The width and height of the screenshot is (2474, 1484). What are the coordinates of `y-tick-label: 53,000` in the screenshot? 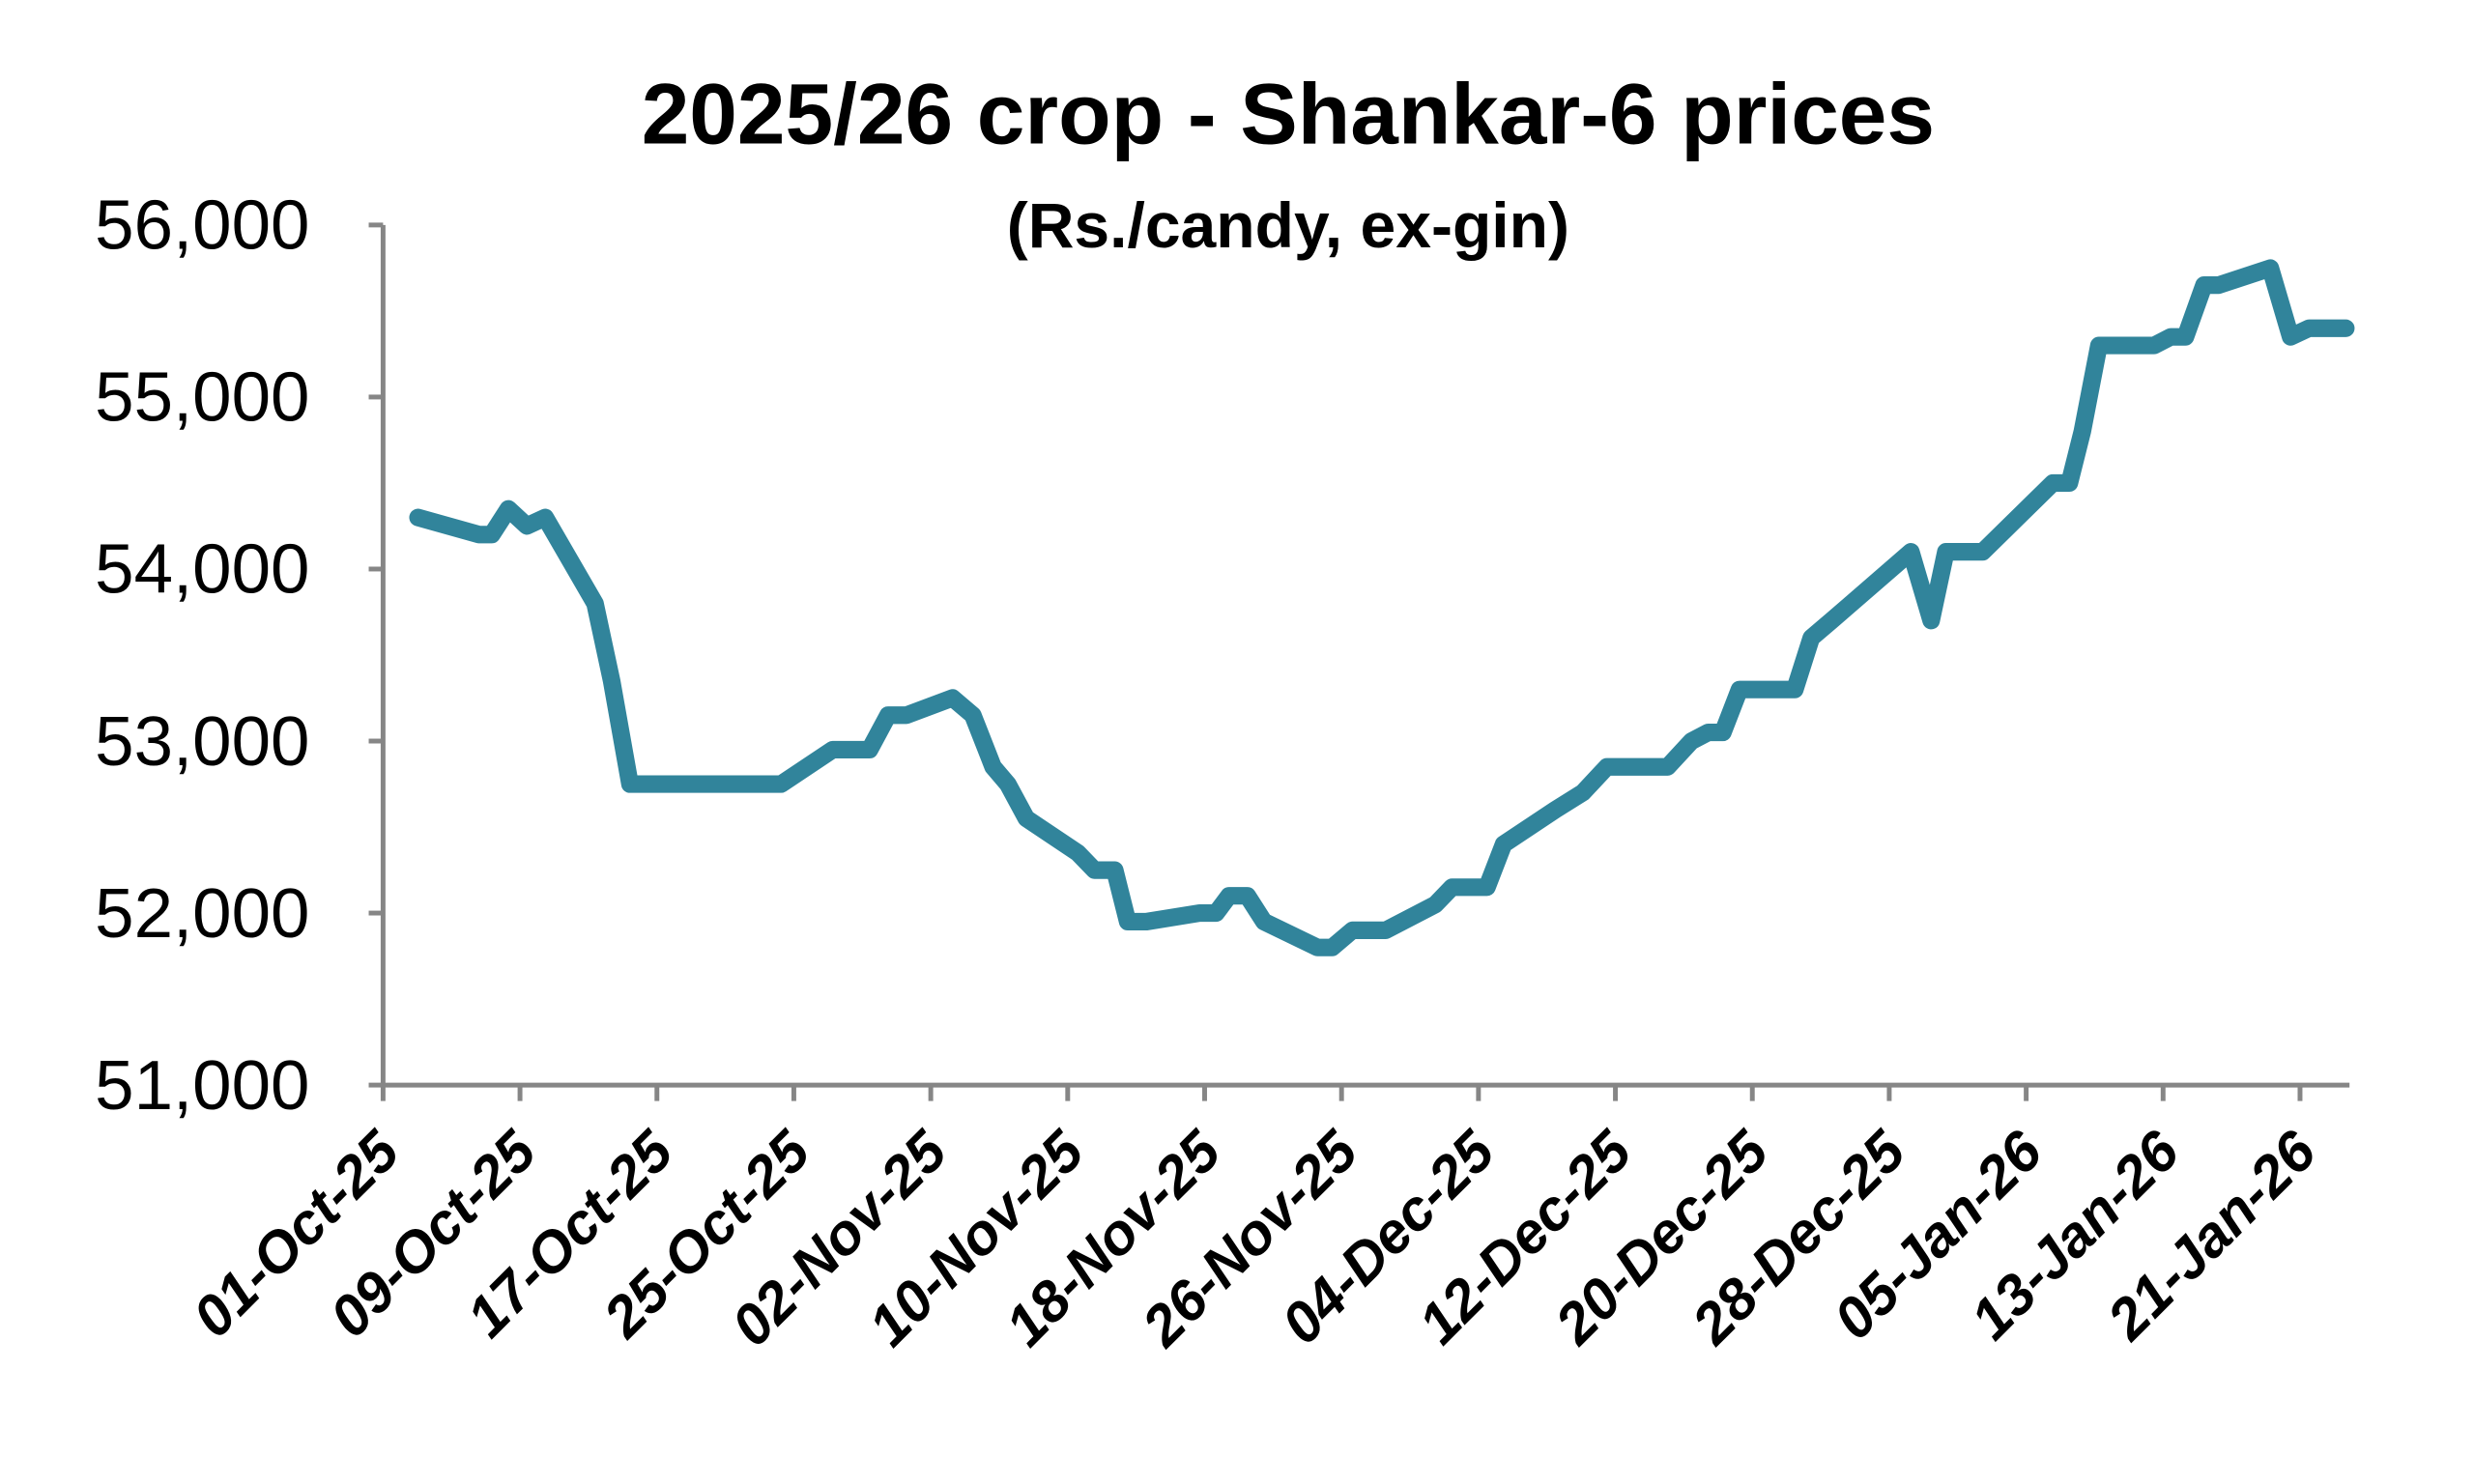 It's located at (202, 742).